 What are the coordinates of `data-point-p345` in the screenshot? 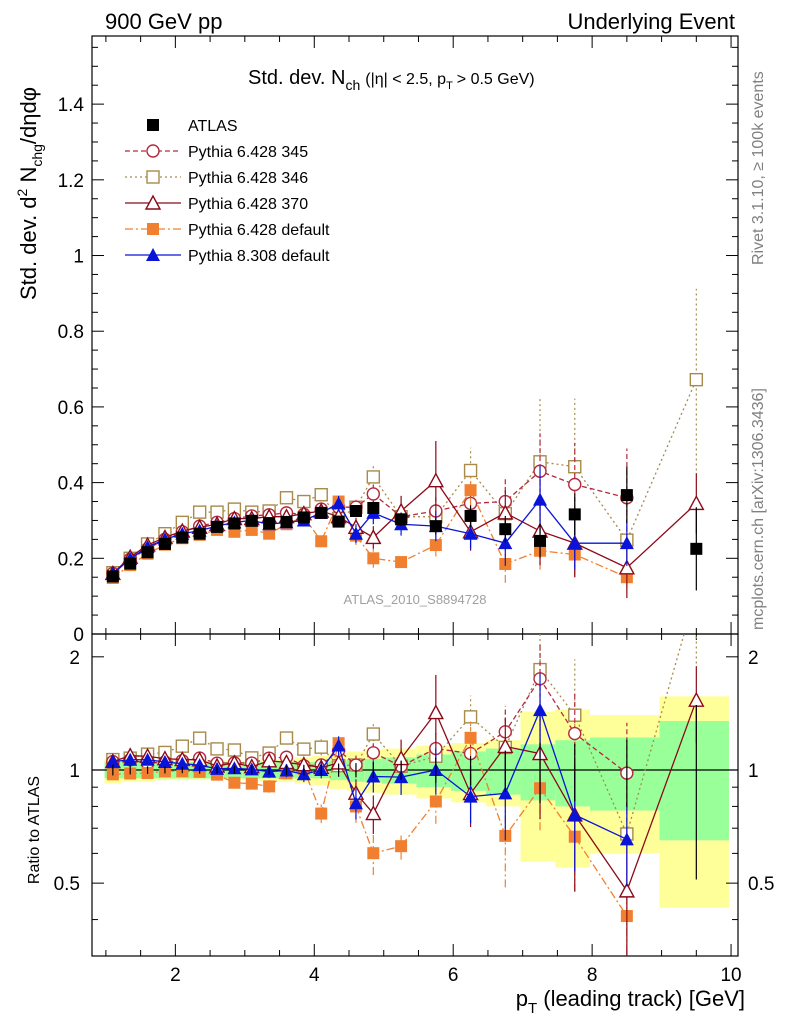 It's located at (373, 494).